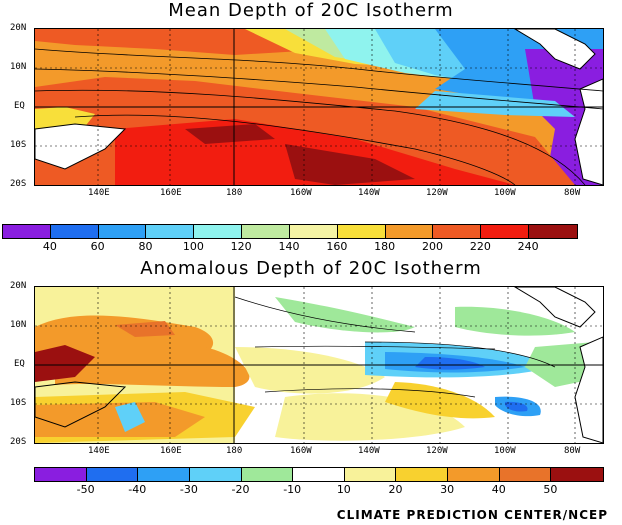  What do you see at coordinates (97, 246) in the screenshot?
I see `mean-depth-colorbar-tick-label: 60` at bounding box center [97, 246].